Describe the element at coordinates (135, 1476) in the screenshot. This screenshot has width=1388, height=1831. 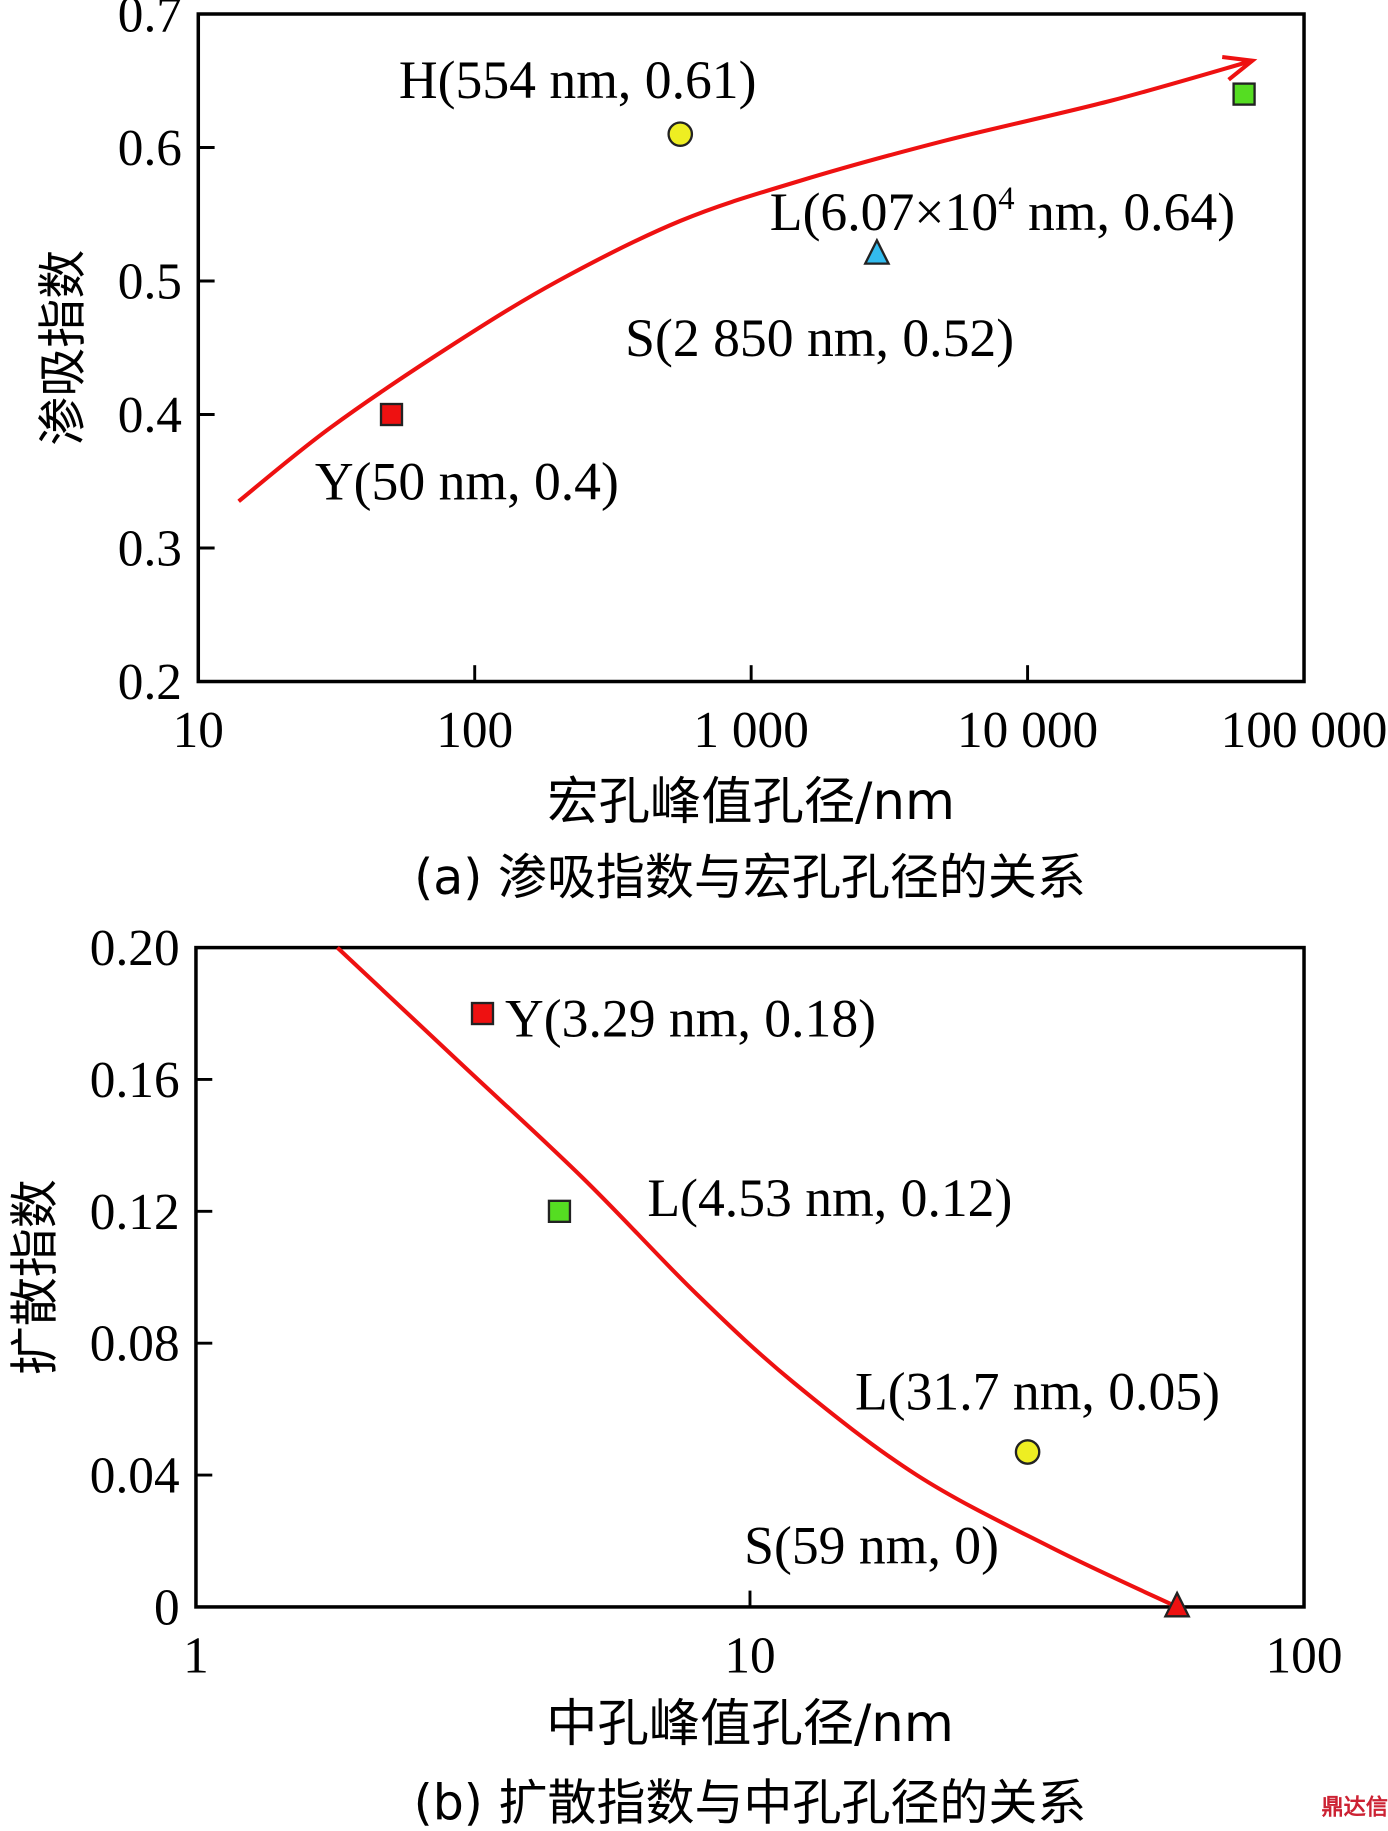
I see `y-tick-label: 0.04` at that location.